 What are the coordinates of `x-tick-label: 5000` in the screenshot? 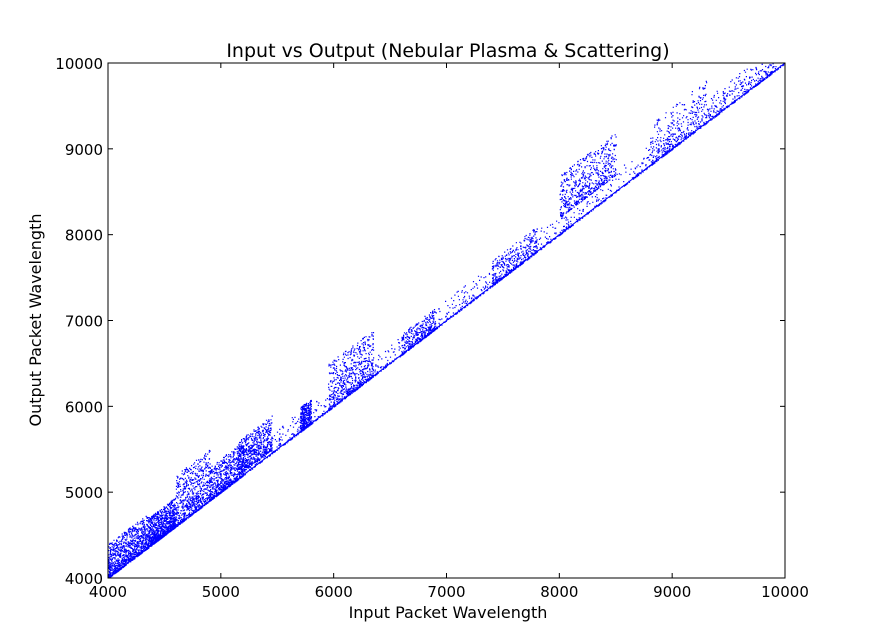 It's located at (221, 592).